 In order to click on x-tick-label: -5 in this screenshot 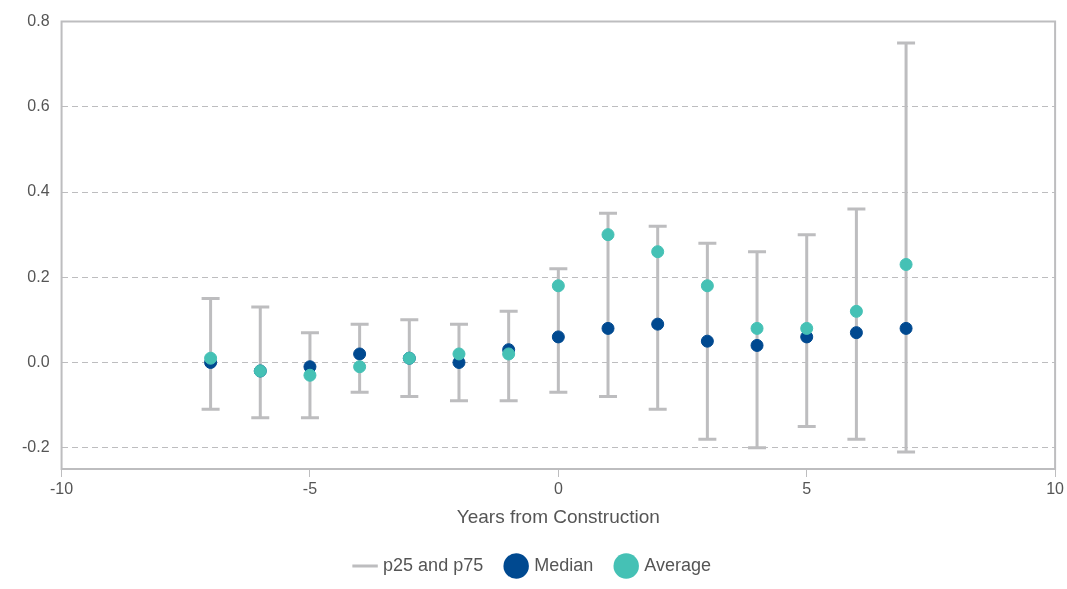, I will do `click(310, 489)`.